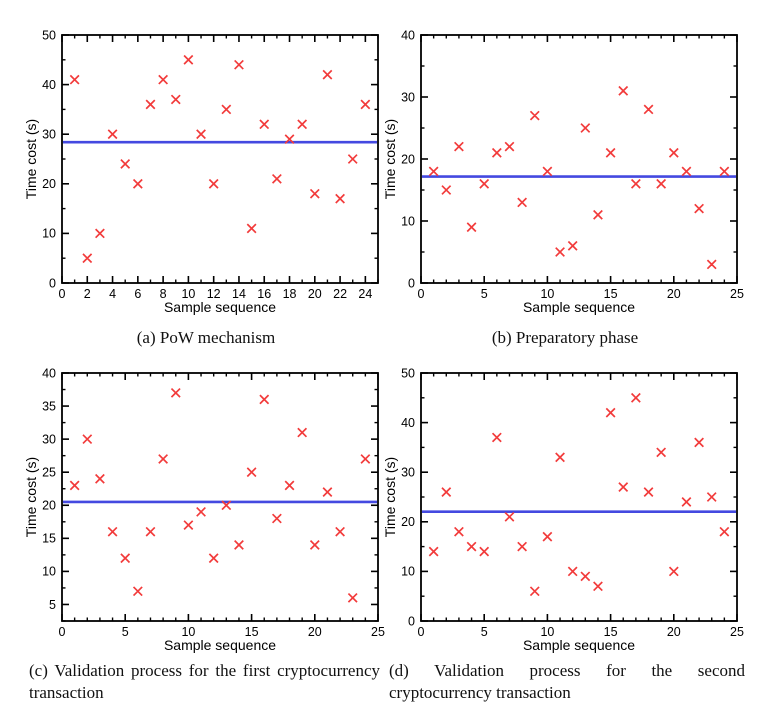 The height and width of the screenshot is (726, 770). I want to click on svg-text: 4, so click(112, 294).